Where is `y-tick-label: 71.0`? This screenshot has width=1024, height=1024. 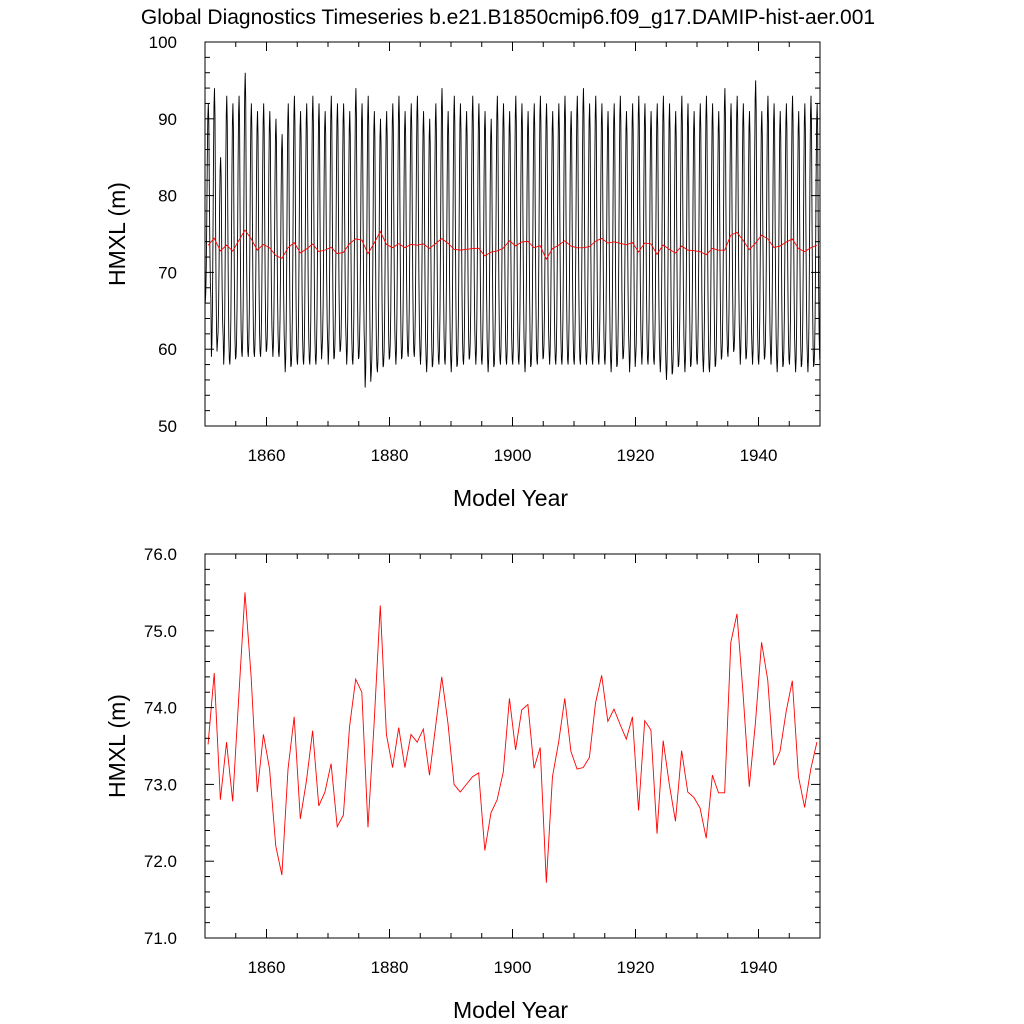
y-tick-label: 71.0 is located at coordinates (160, 938).